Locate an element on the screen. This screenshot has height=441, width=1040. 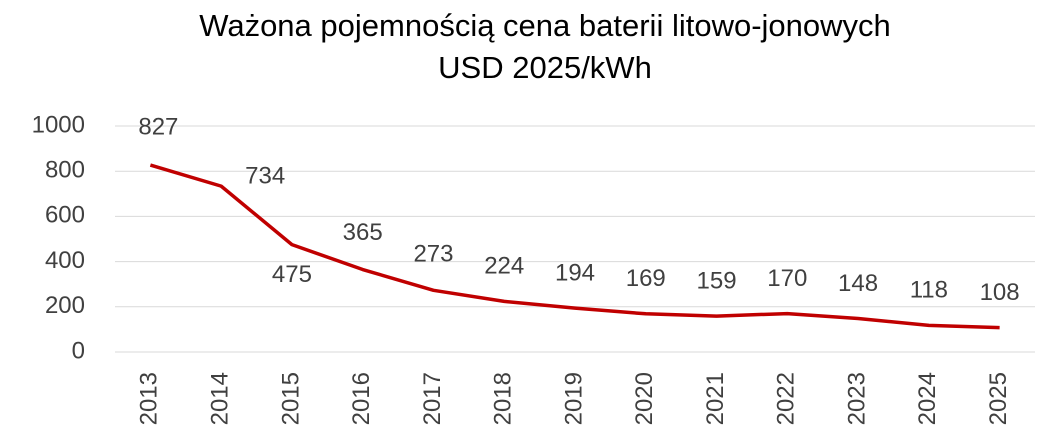
y-tick-label: 800 is located at coordinates (65, 170).